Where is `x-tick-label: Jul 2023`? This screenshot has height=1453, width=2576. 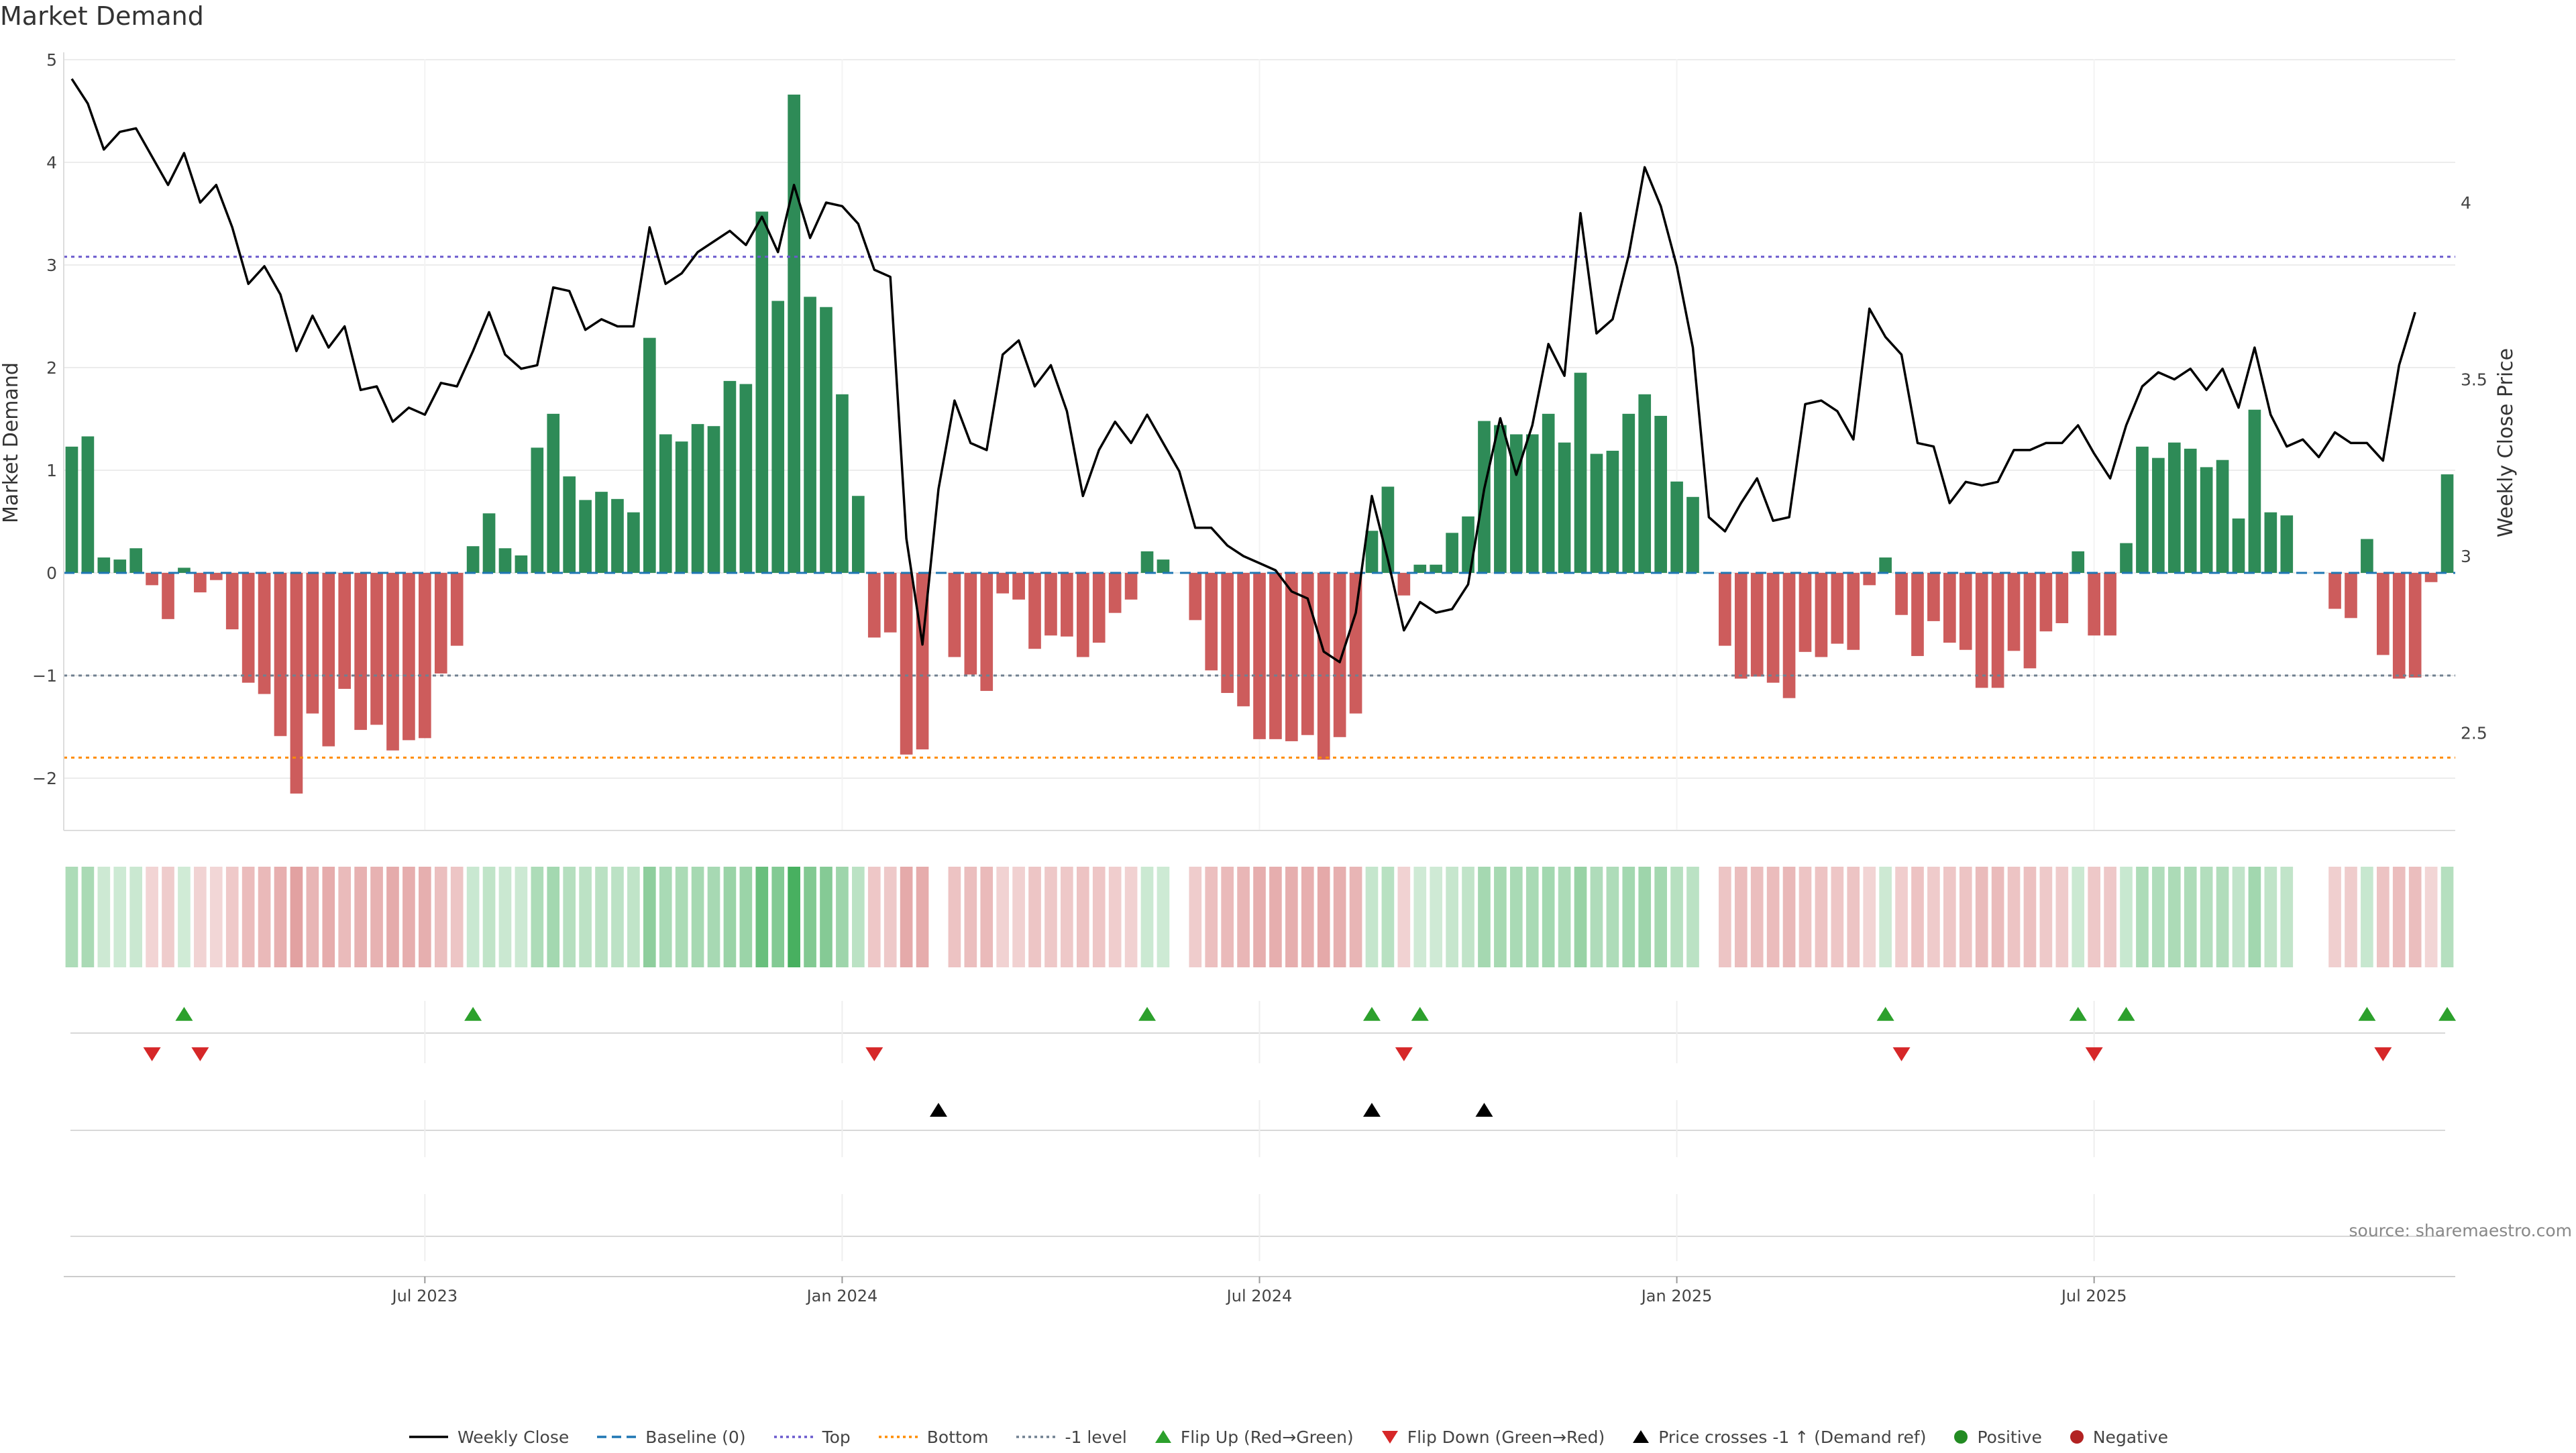 x-tick-label: Jul 2023 is located at coordinates (424, 1296).